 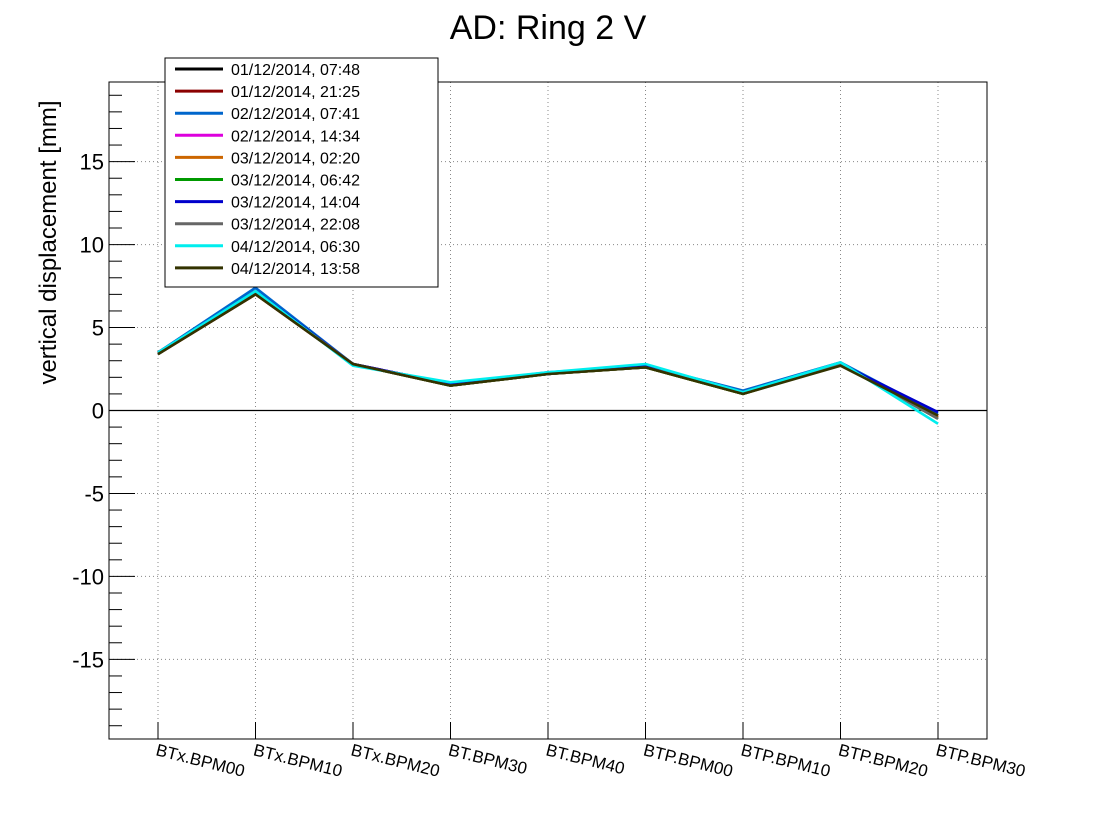 What do you see at coordinates (548, 730) in the screenshot?
I see `x-axis-ticks` at bounding box center [548, 730].